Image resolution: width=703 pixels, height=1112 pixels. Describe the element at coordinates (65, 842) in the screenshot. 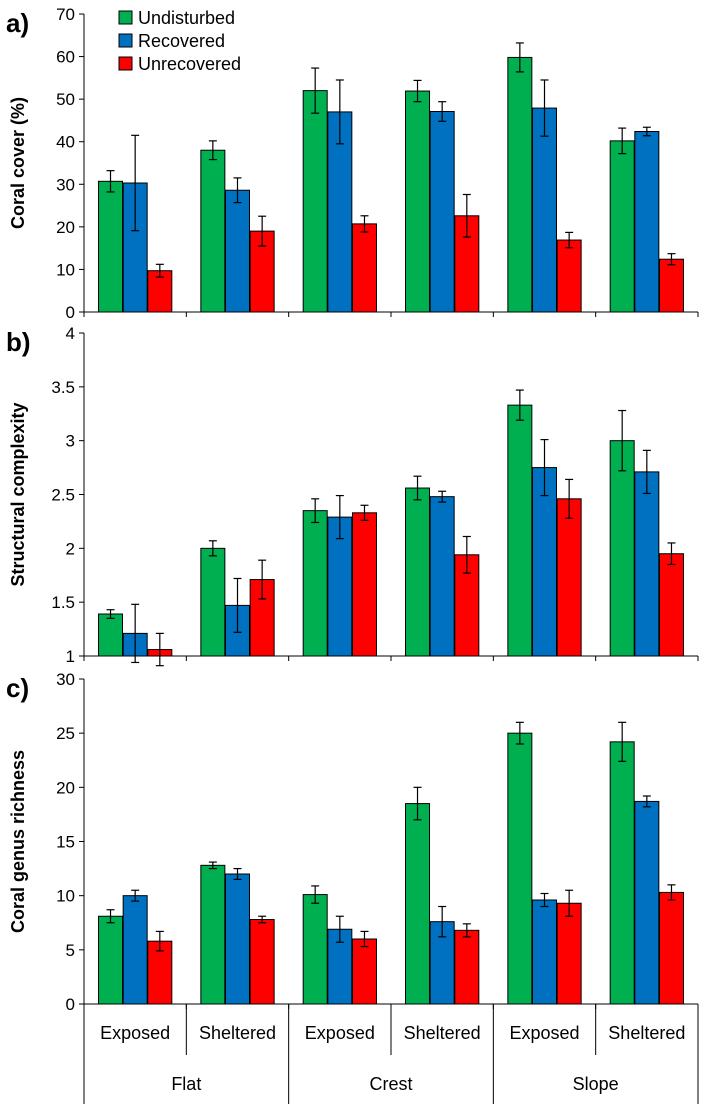

I see `y-tick-label: 15` at that location.